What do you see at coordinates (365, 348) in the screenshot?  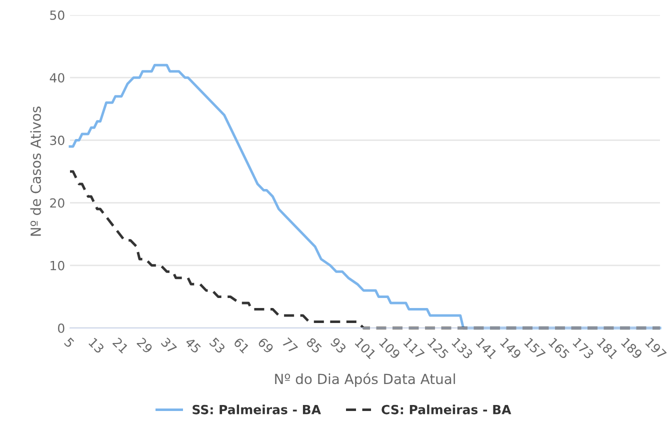 I see `x-tick-label: 101` at bounding box center [365, 348].